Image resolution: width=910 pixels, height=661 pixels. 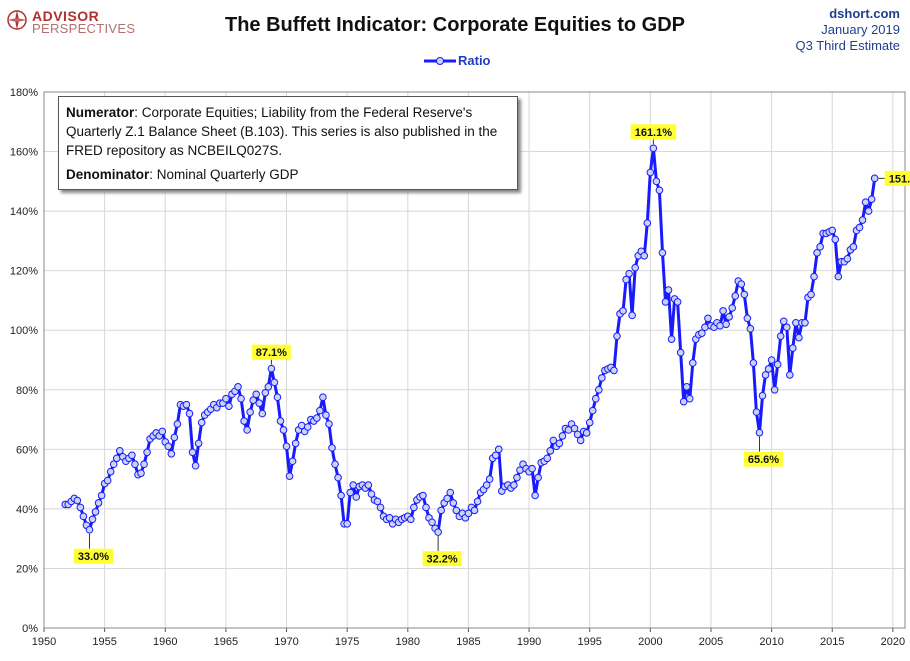 I want to click on x-tick-label: 1980, so click(x=408, y=642).